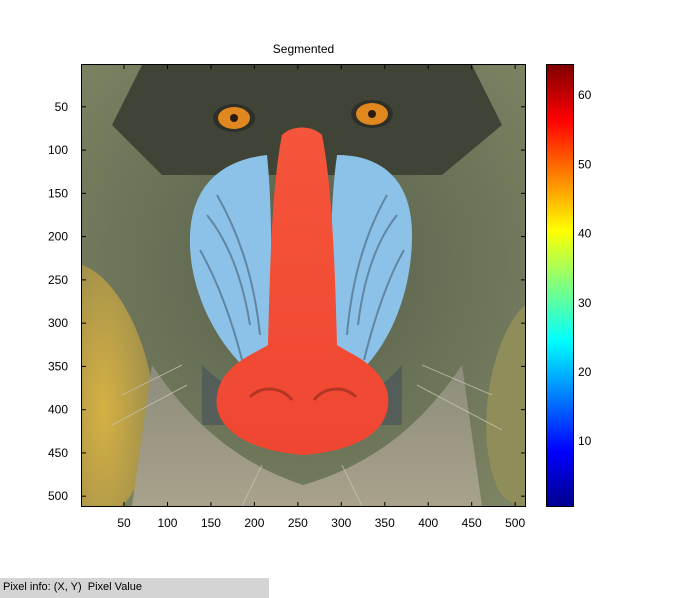  What do you see at coordinates (58, 323) in the screenshot?
I see `y-tick-label: 300` at bounding box center [58, 323].